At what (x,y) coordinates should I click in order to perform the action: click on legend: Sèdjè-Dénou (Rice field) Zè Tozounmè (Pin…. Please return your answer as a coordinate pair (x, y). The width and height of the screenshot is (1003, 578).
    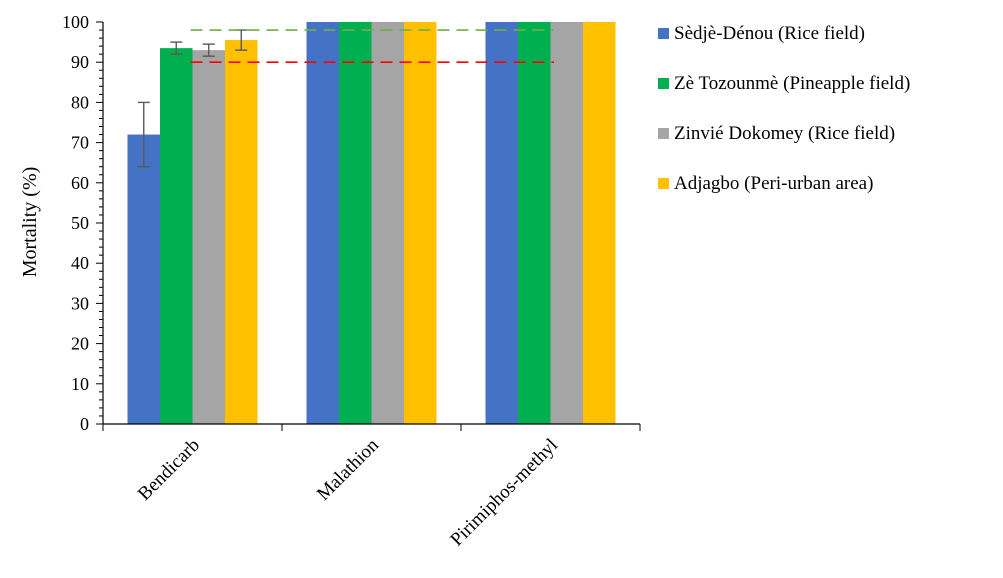
    Looking at the image, I should click on (784, 108).